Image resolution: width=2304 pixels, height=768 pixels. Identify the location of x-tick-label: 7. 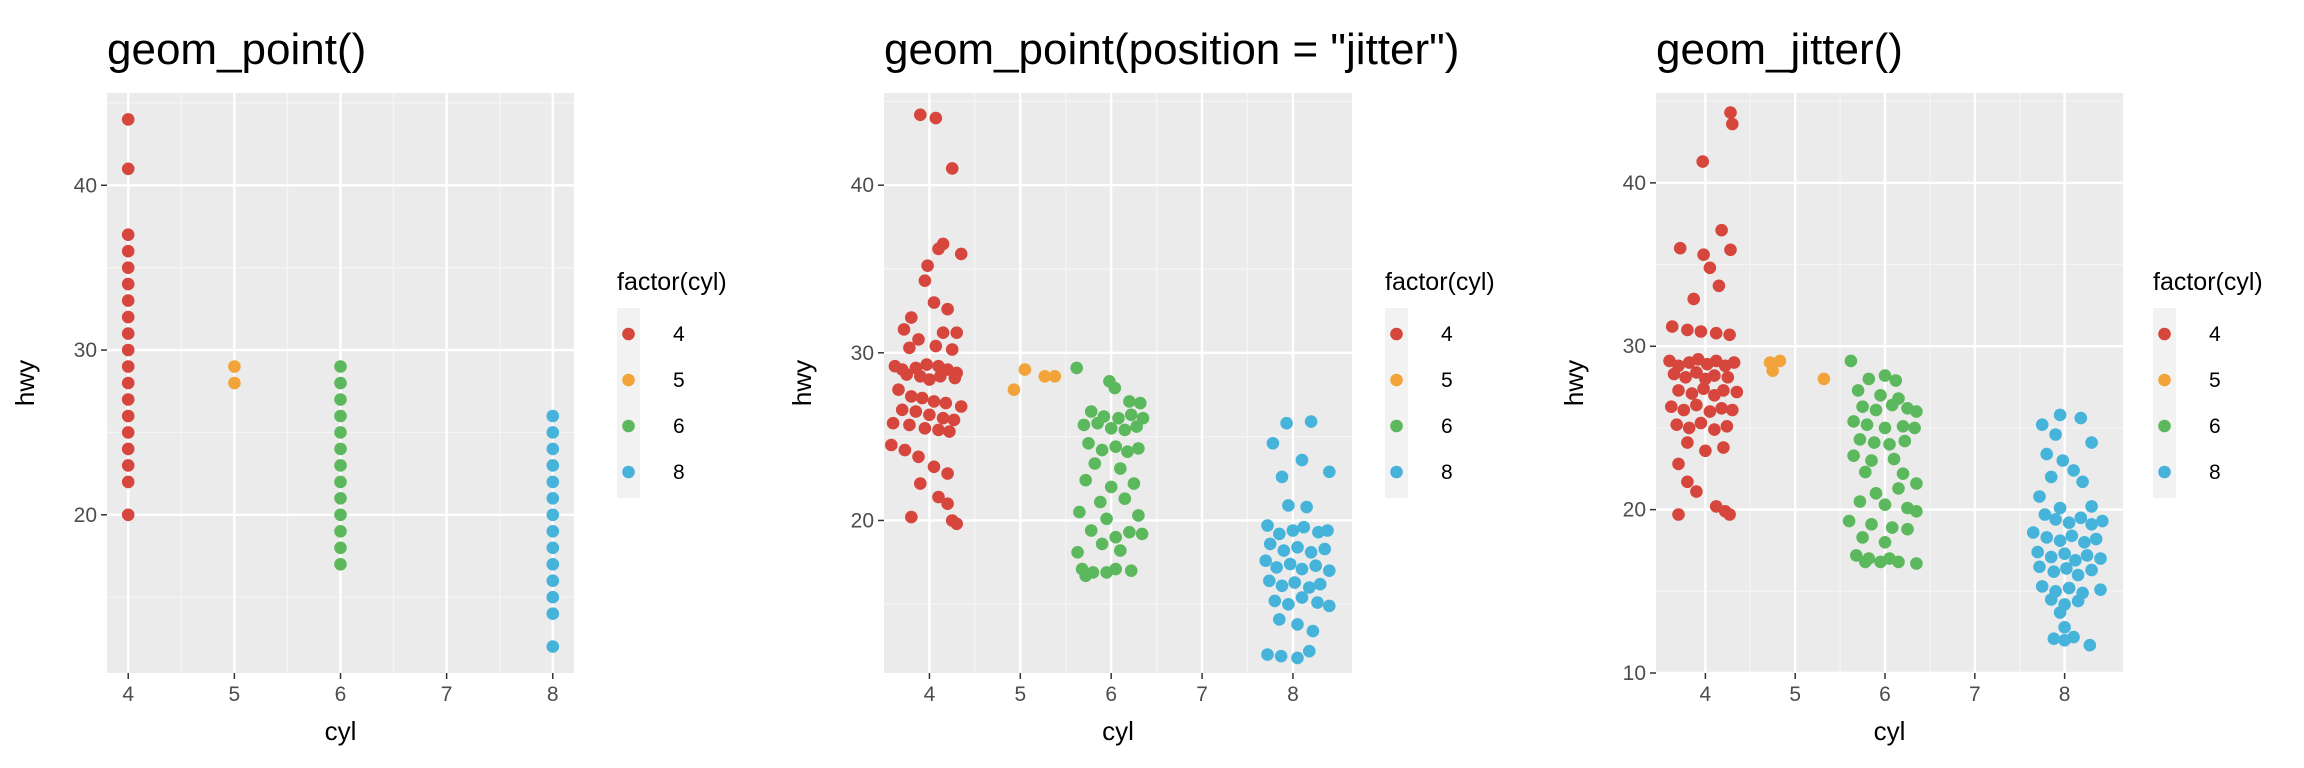
(1202, 694).